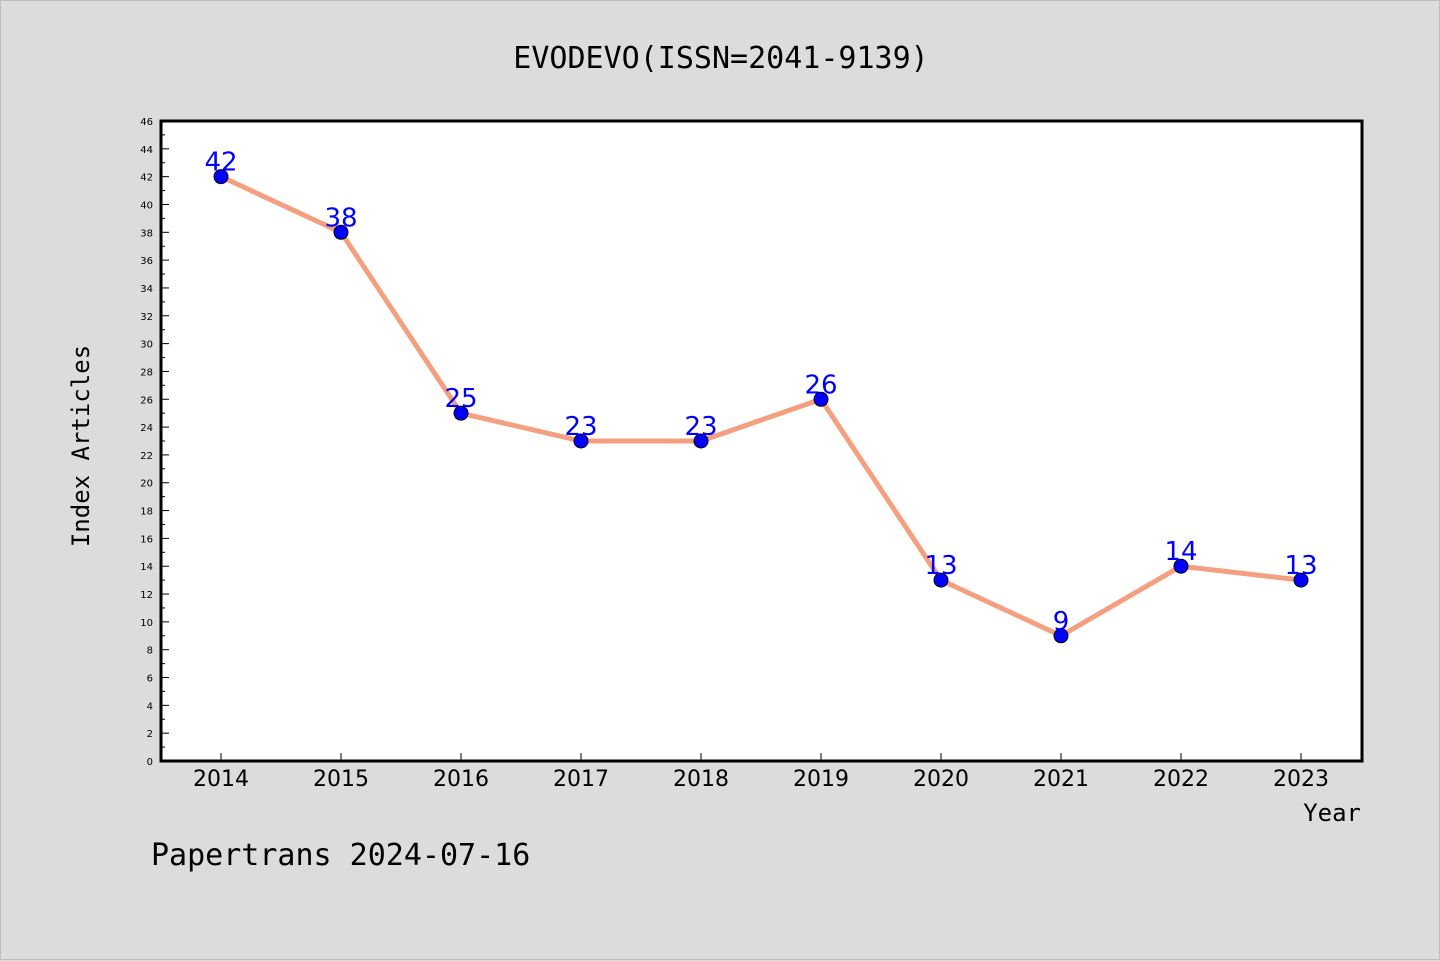  What do you see at coordinates (146, 205) in the screenshot?
I see `y-tick-label: 40` at bounding box center [146, 205].